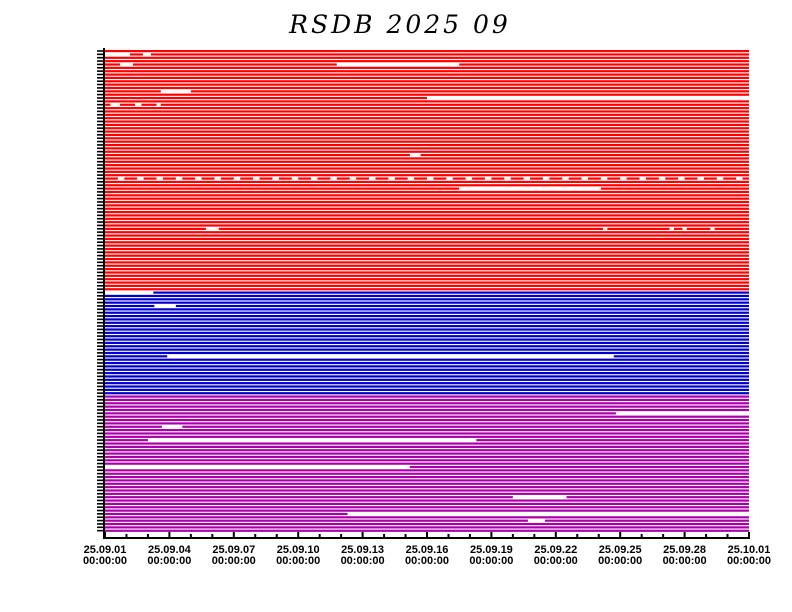 Image resolution: width=792 pixels, height=612 pixels. I want to click on x-tick-label-date: 25.09.25, so click(620, 550).